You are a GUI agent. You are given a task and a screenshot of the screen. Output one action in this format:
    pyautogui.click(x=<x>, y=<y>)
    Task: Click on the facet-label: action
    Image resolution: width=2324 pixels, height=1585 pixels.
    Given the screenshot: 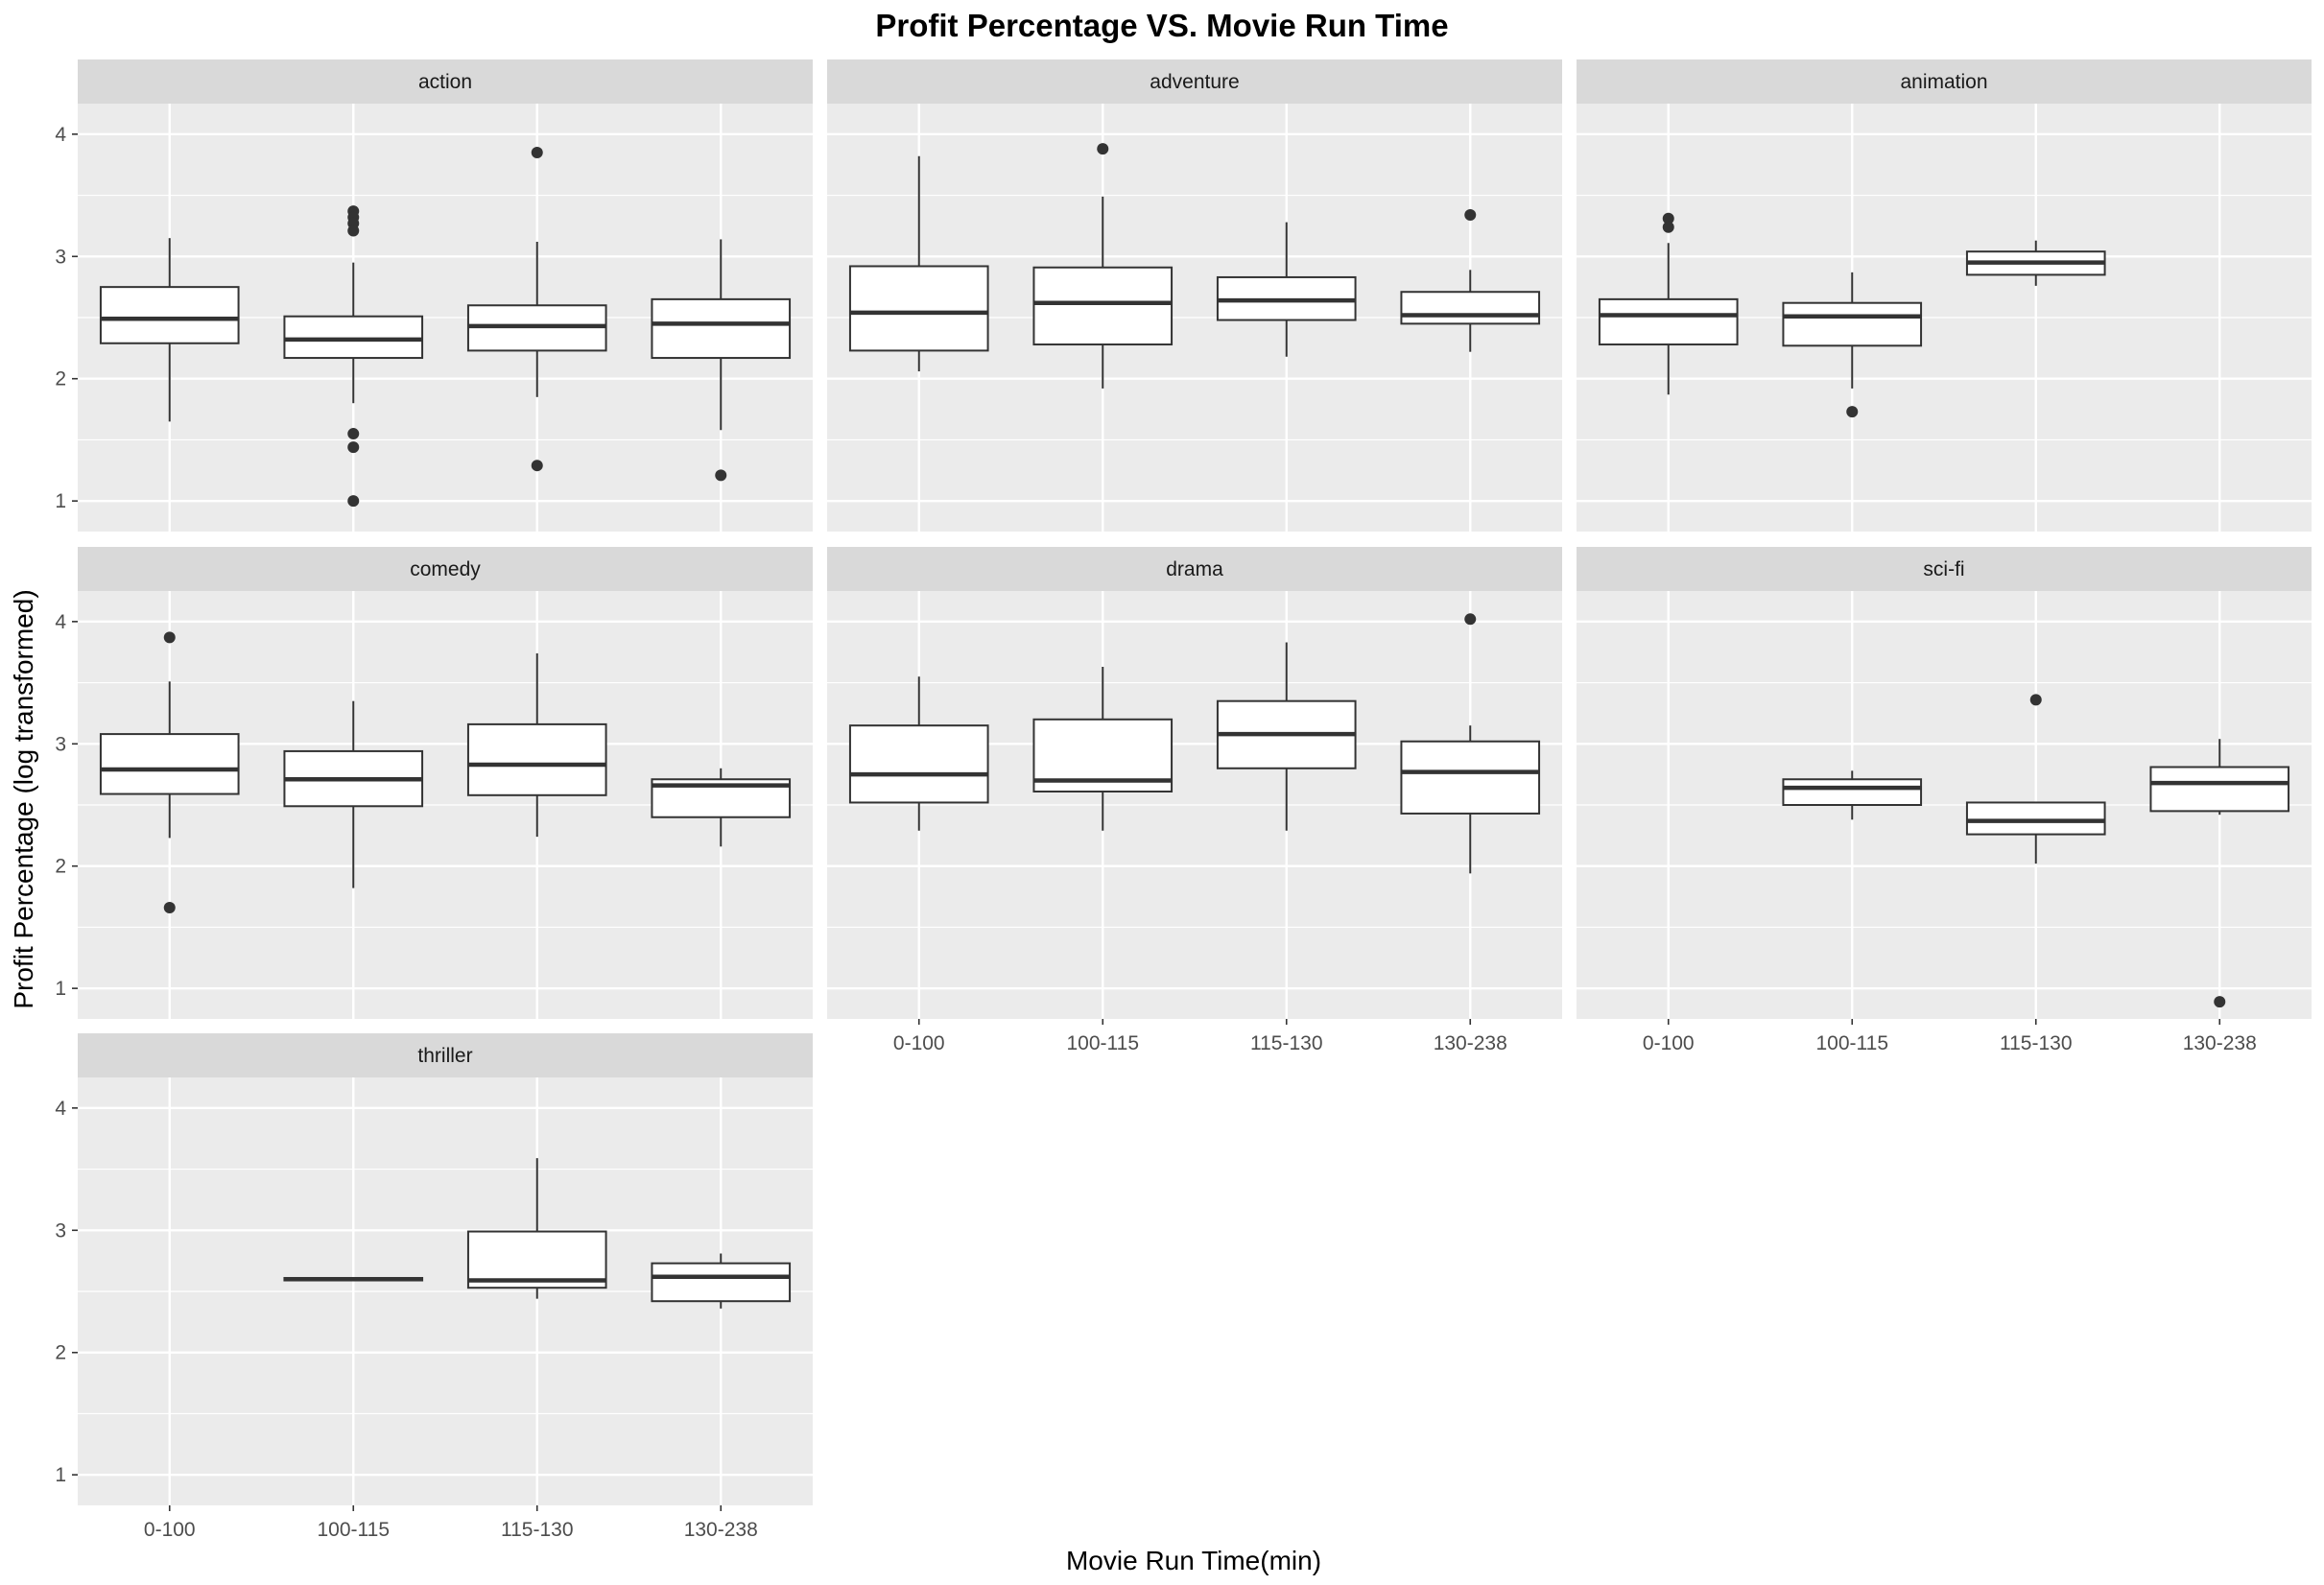 What is the action you would take?
    pyautogui.click(x=445, y=82)
    